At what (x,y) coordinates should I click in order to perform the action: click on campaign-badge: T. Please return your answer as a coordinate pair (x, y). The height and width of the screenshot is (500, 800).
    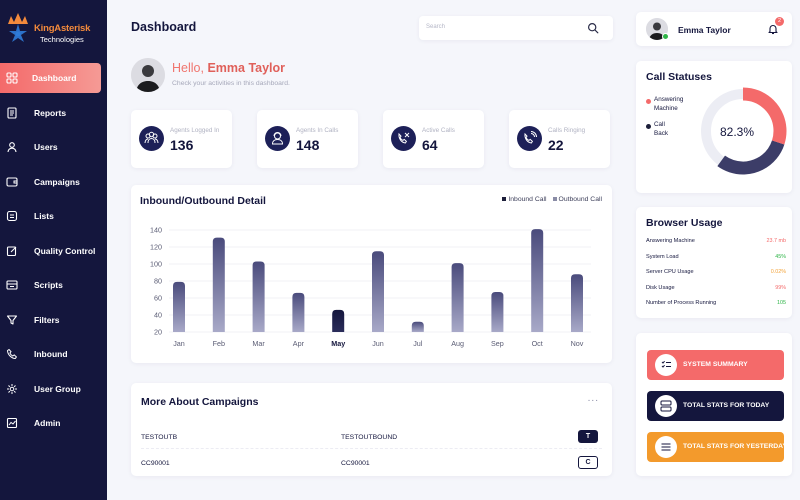
    Looking at the image, I should click on (588, 436).